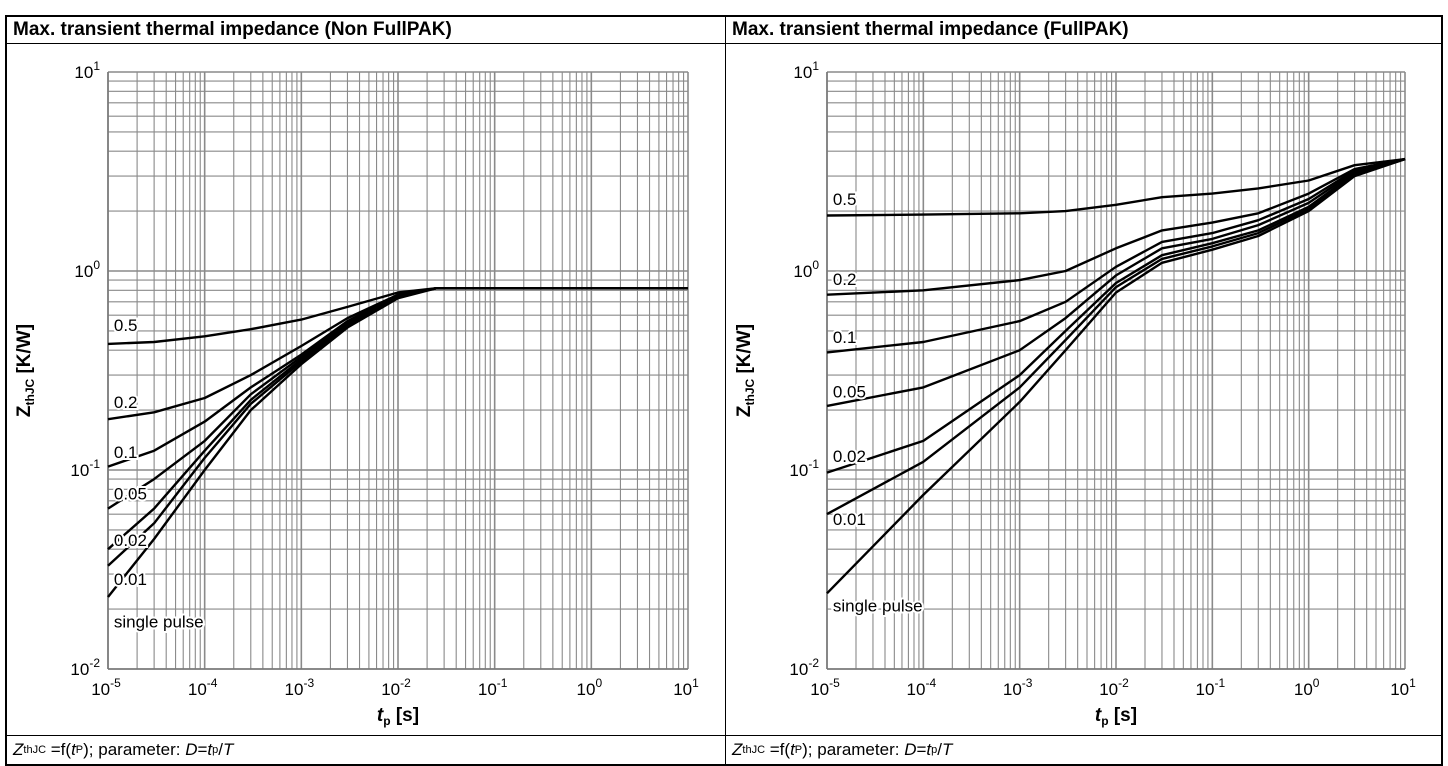  Describe the element at coordinates (724, 43) in the screenshot. I see `border-title-bottom` at that location.